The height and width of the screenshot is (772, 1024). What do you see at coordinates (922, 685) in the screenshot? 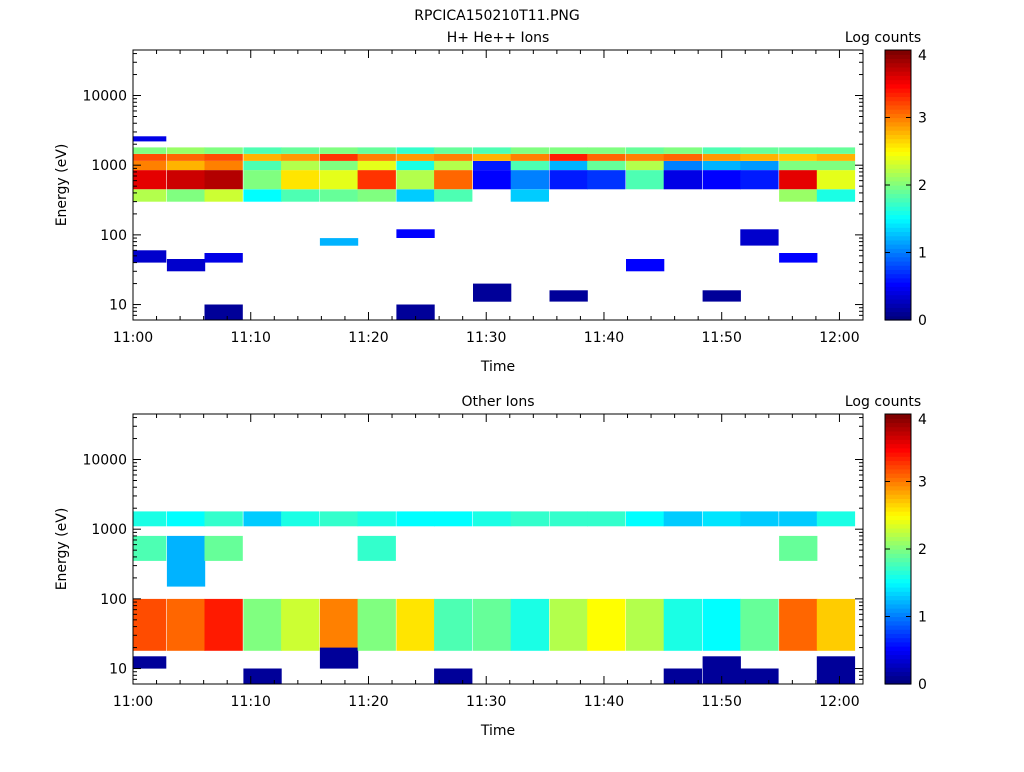
I see `colorbar-tick-label: 0` at bounding box center [922, 685].